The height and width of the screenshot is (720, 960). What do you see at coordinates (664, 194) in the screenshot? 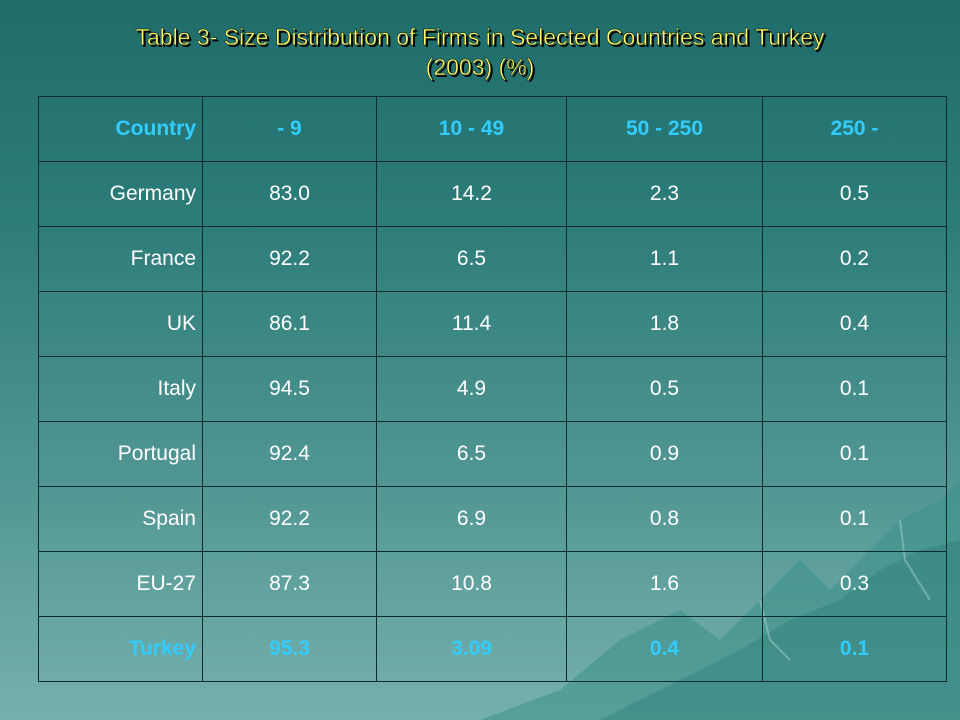
I see `cell-value: 2.3` at bounding box center [664, 194].